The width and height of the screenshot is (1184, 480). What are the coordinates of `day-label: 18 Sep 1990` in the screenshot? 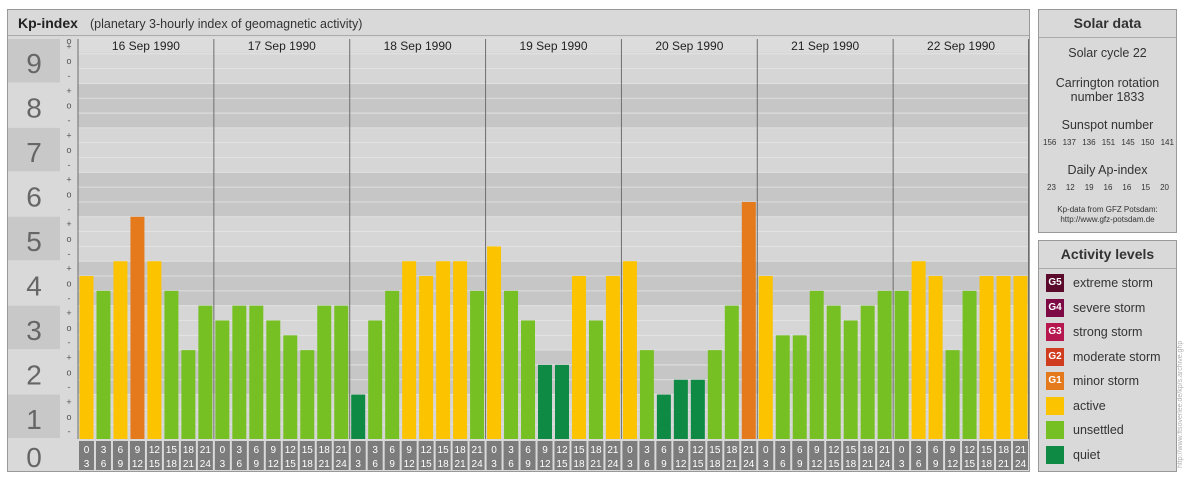 It's located at (418, 46).